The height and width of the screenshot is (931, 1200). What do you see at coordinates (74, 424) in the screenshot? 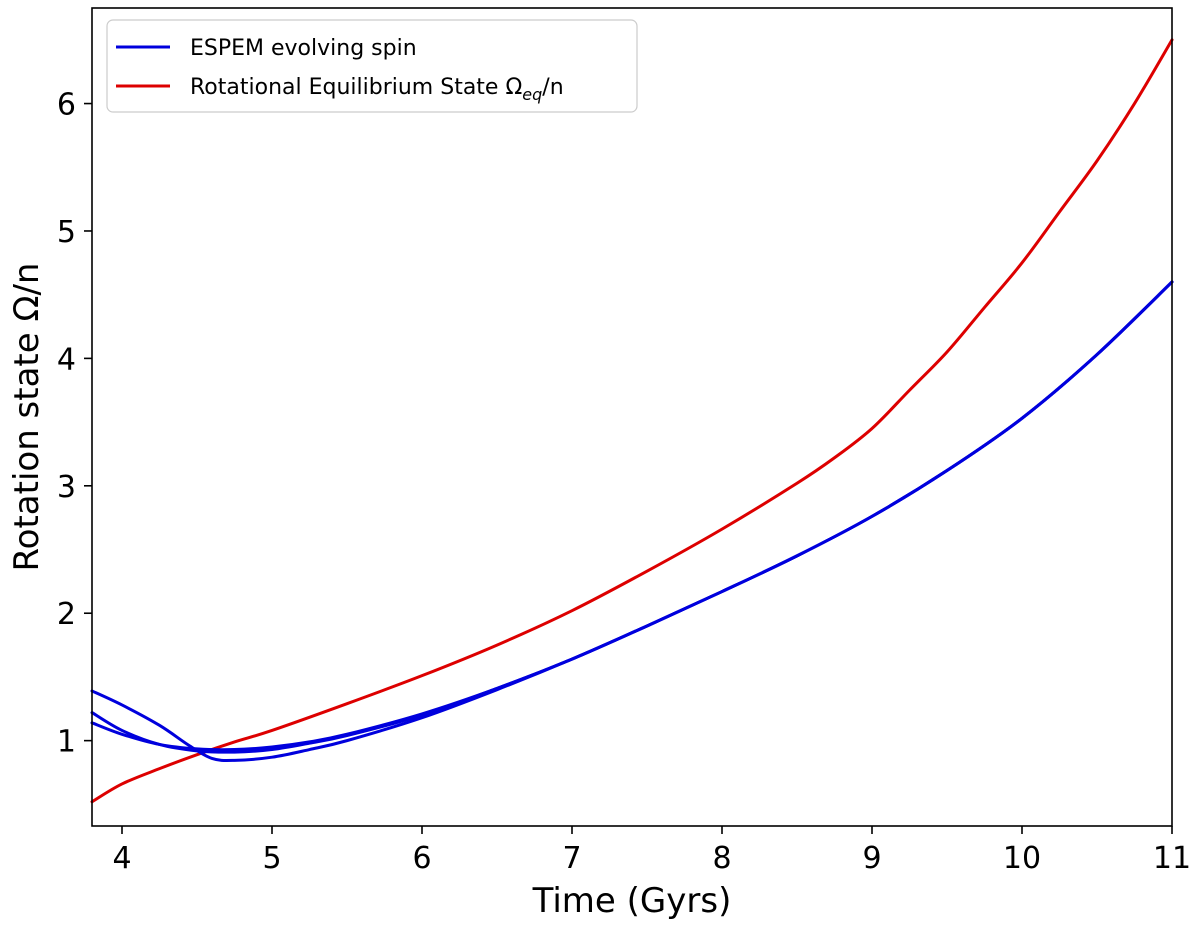
I see `y-axis: 1 2 3 4 5 6` at bounding box center [74, 424].